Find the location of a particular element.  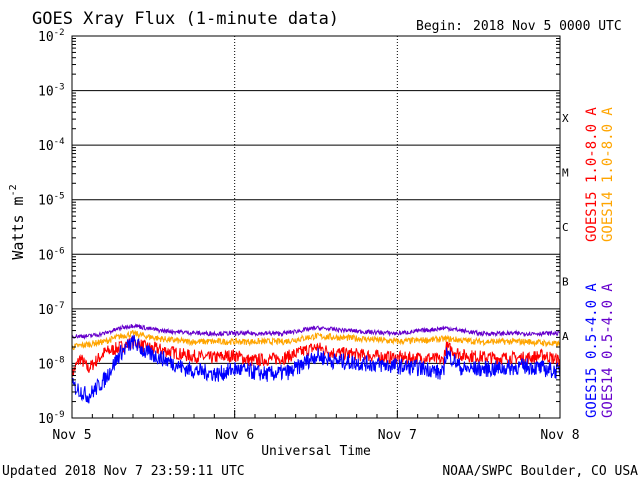

y-tick-exponent: -2 is located at coordinates (59, 33).